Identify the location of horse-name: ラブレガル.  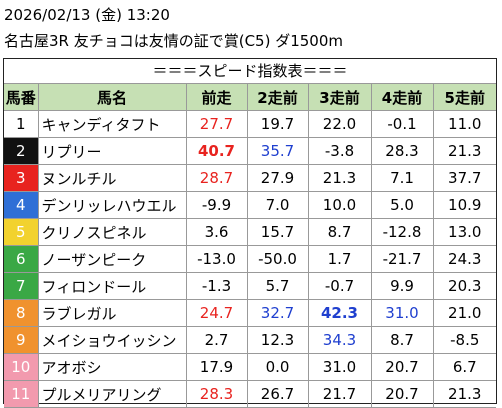
(112, 313).